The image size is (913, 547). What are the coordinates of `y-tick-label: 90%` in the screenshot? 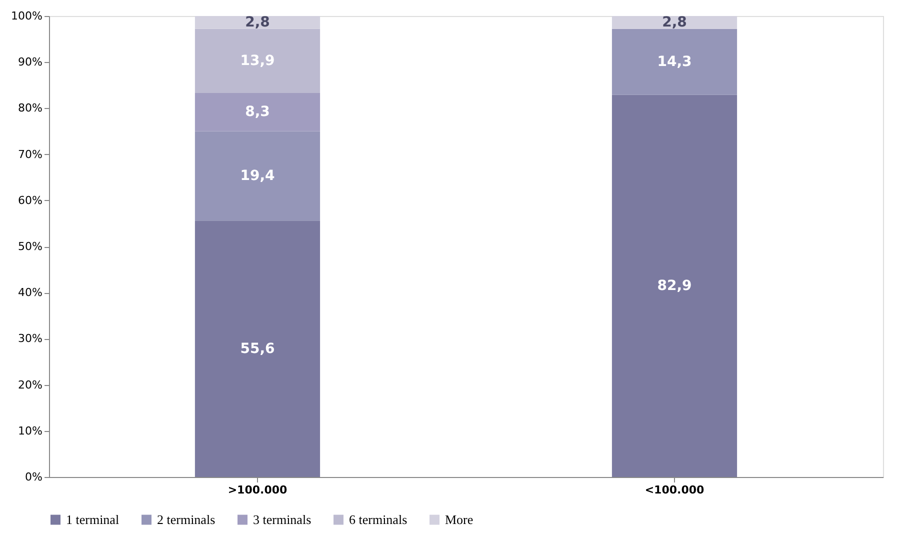 It's located at (30, 62).